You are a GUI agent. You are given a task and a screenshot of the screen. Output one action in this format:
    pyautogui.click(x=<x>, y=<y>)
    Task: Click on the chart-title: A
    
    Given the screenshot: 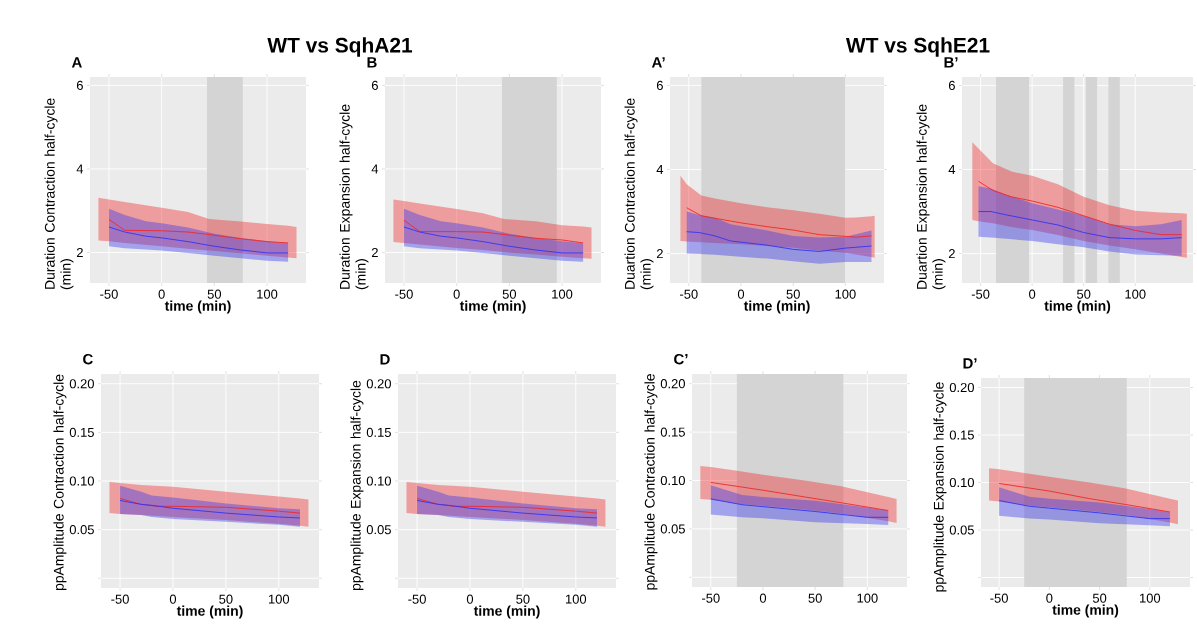 What is the action you would take?
    pyautogui.click(x=76, y=62)
    